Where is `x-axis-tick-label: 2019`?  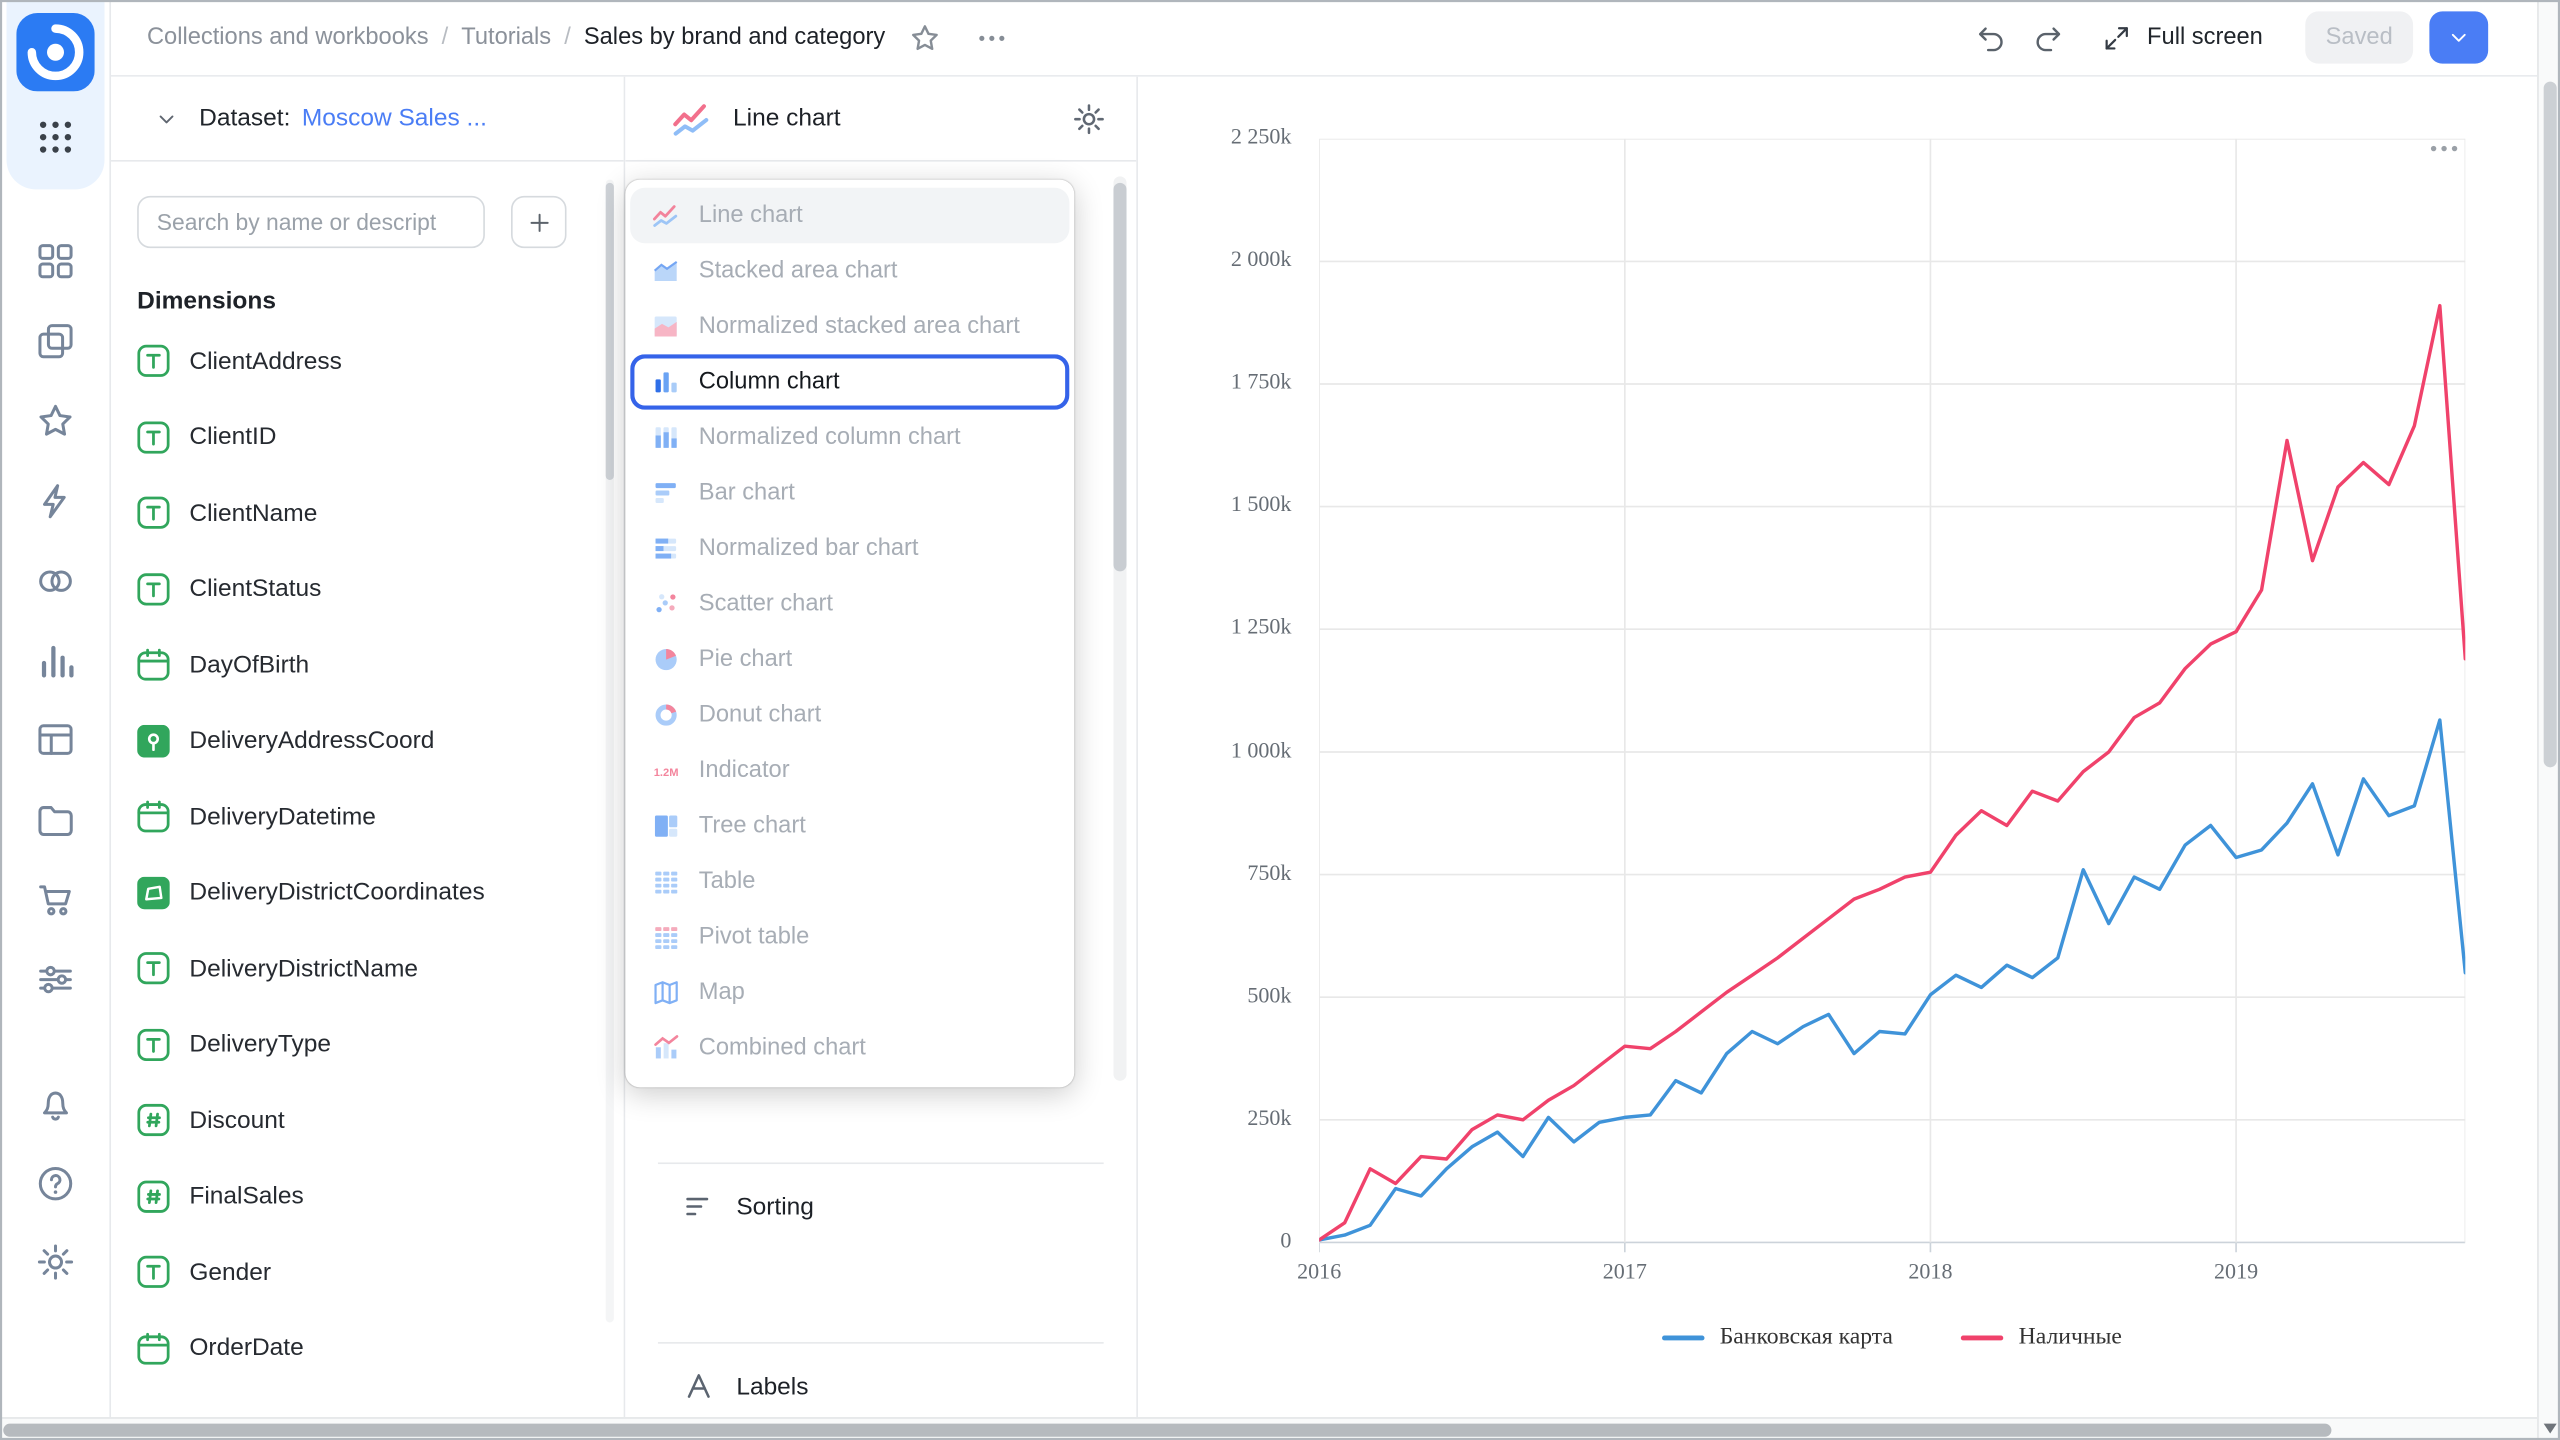 x-axis-tick-label: 2019 is located at coordinates (2236, 1271).